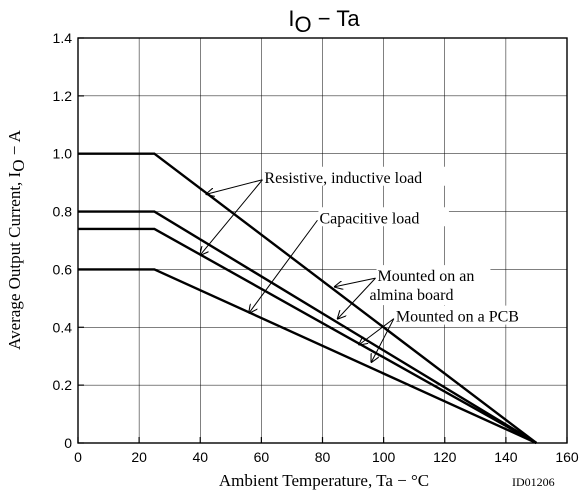 This screenshot has height=495, width=584. What do you see at coordinates (63, 269) in the screenshot?
I see `y-tick-label: 0.6` at bounding box center [63, 269].